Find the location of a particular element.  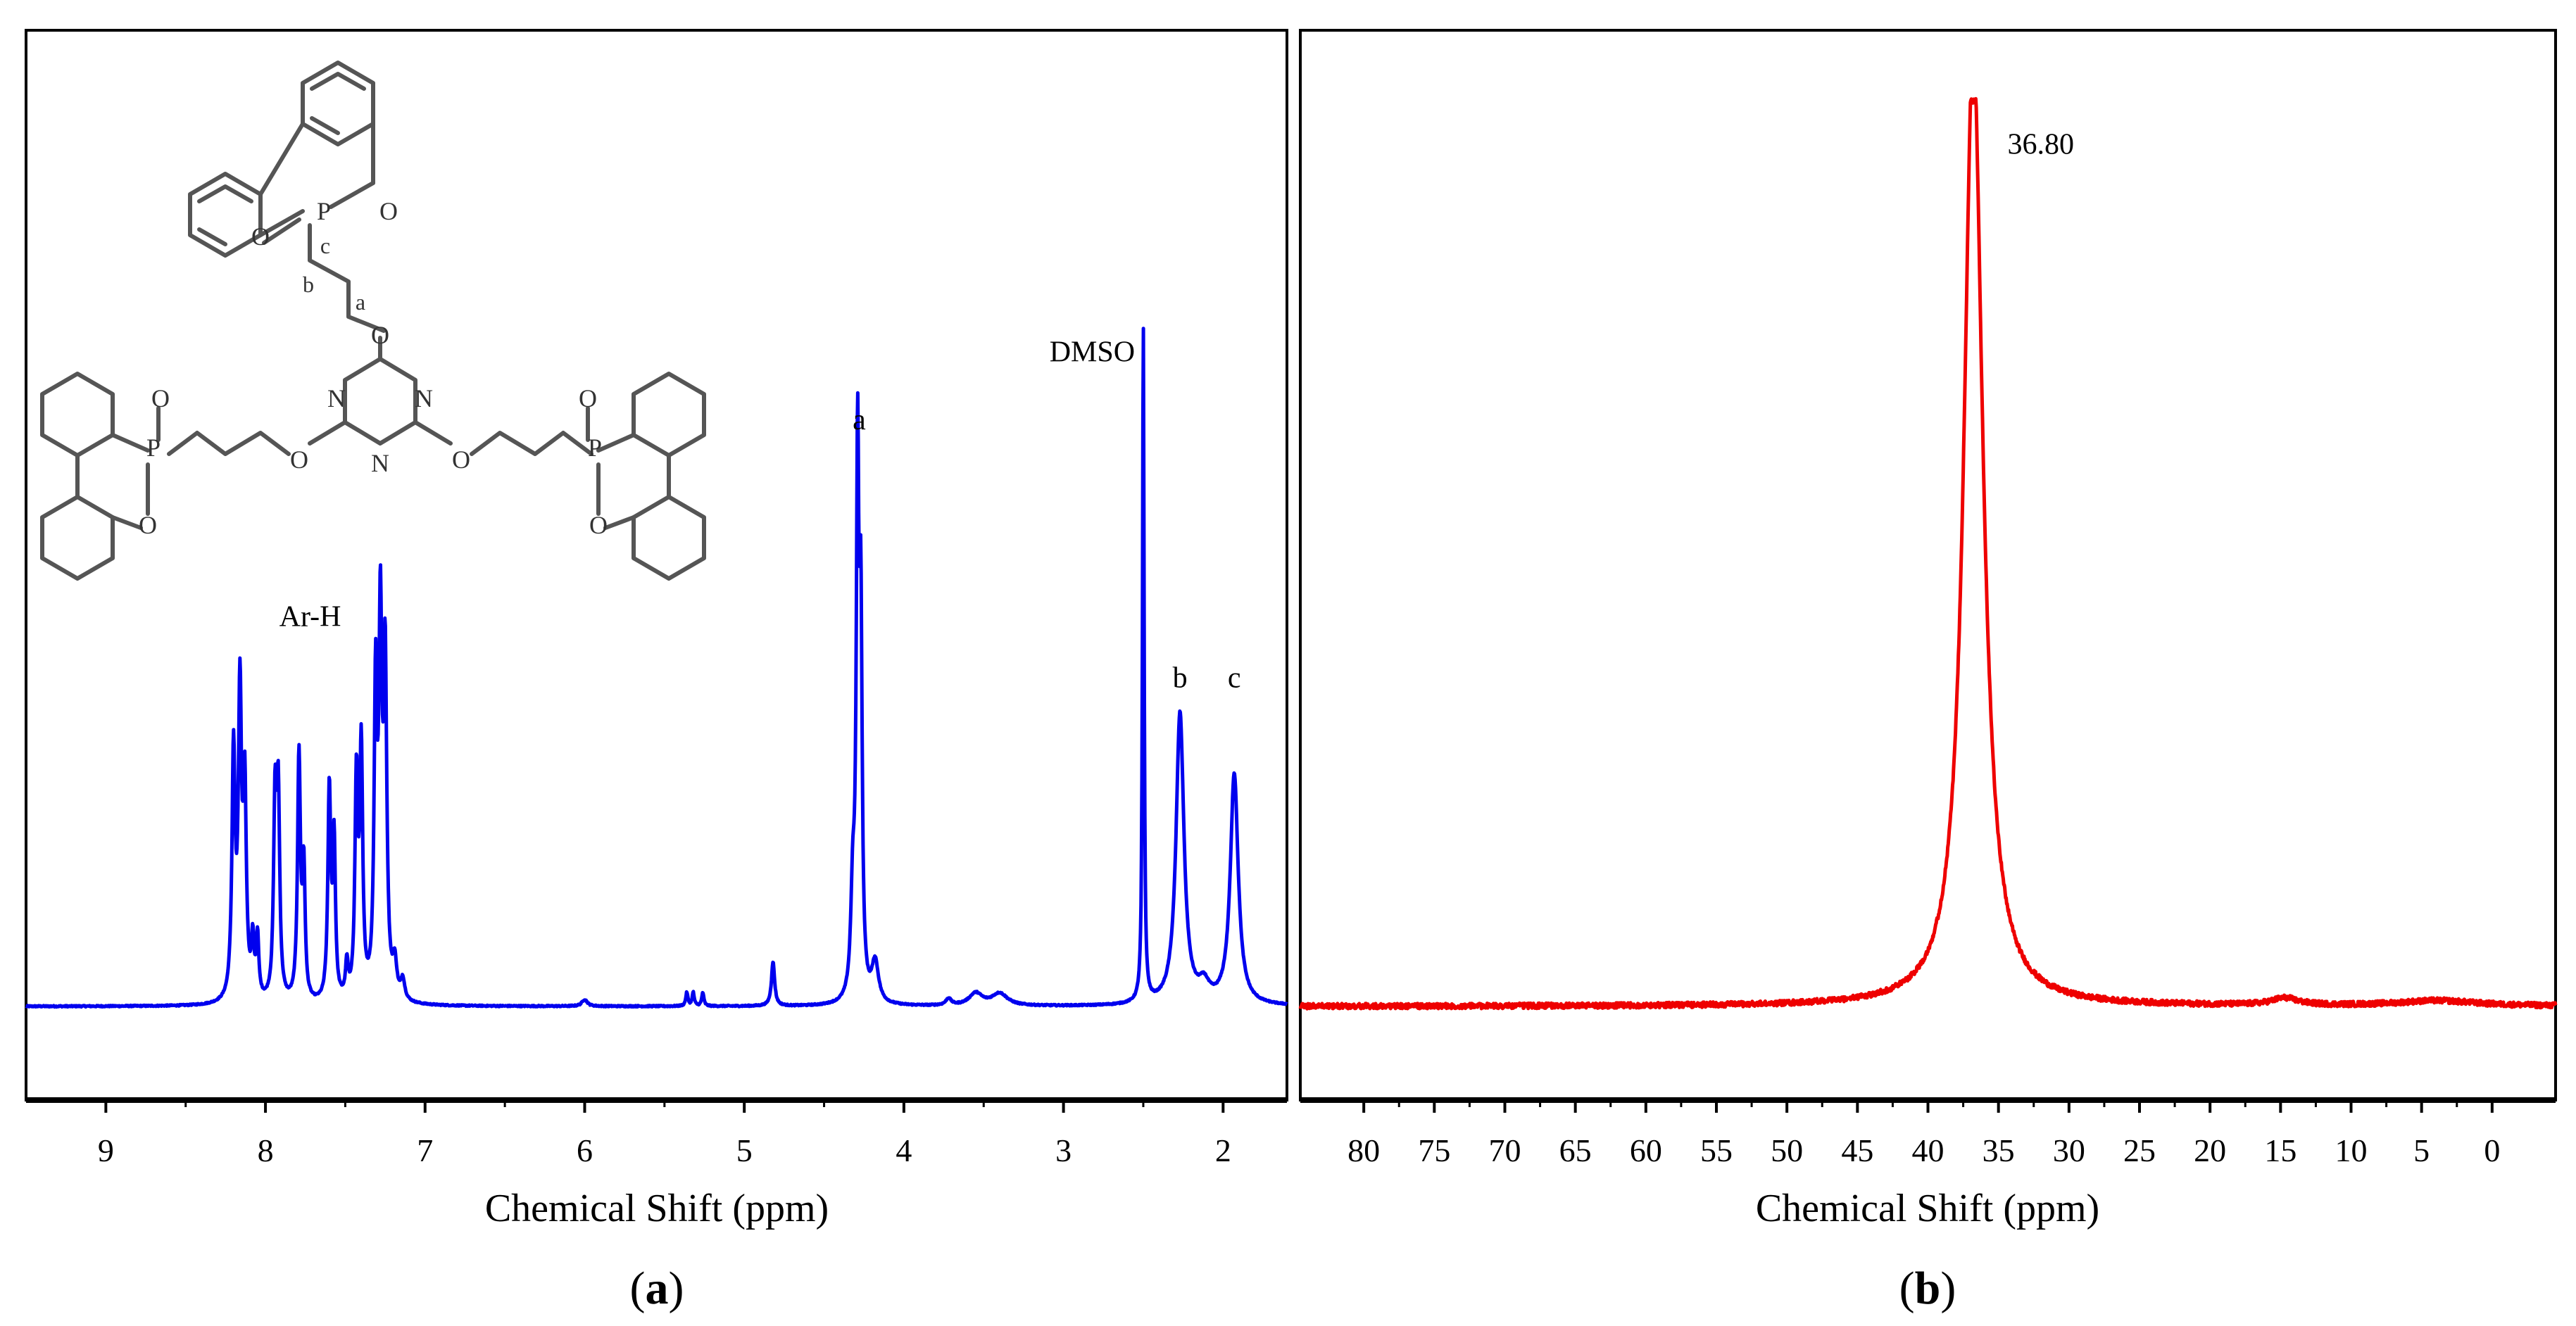

molecule-atom-labels: P O O c b a O N N N O O P O O P O O is located at coordinates (373, 368).